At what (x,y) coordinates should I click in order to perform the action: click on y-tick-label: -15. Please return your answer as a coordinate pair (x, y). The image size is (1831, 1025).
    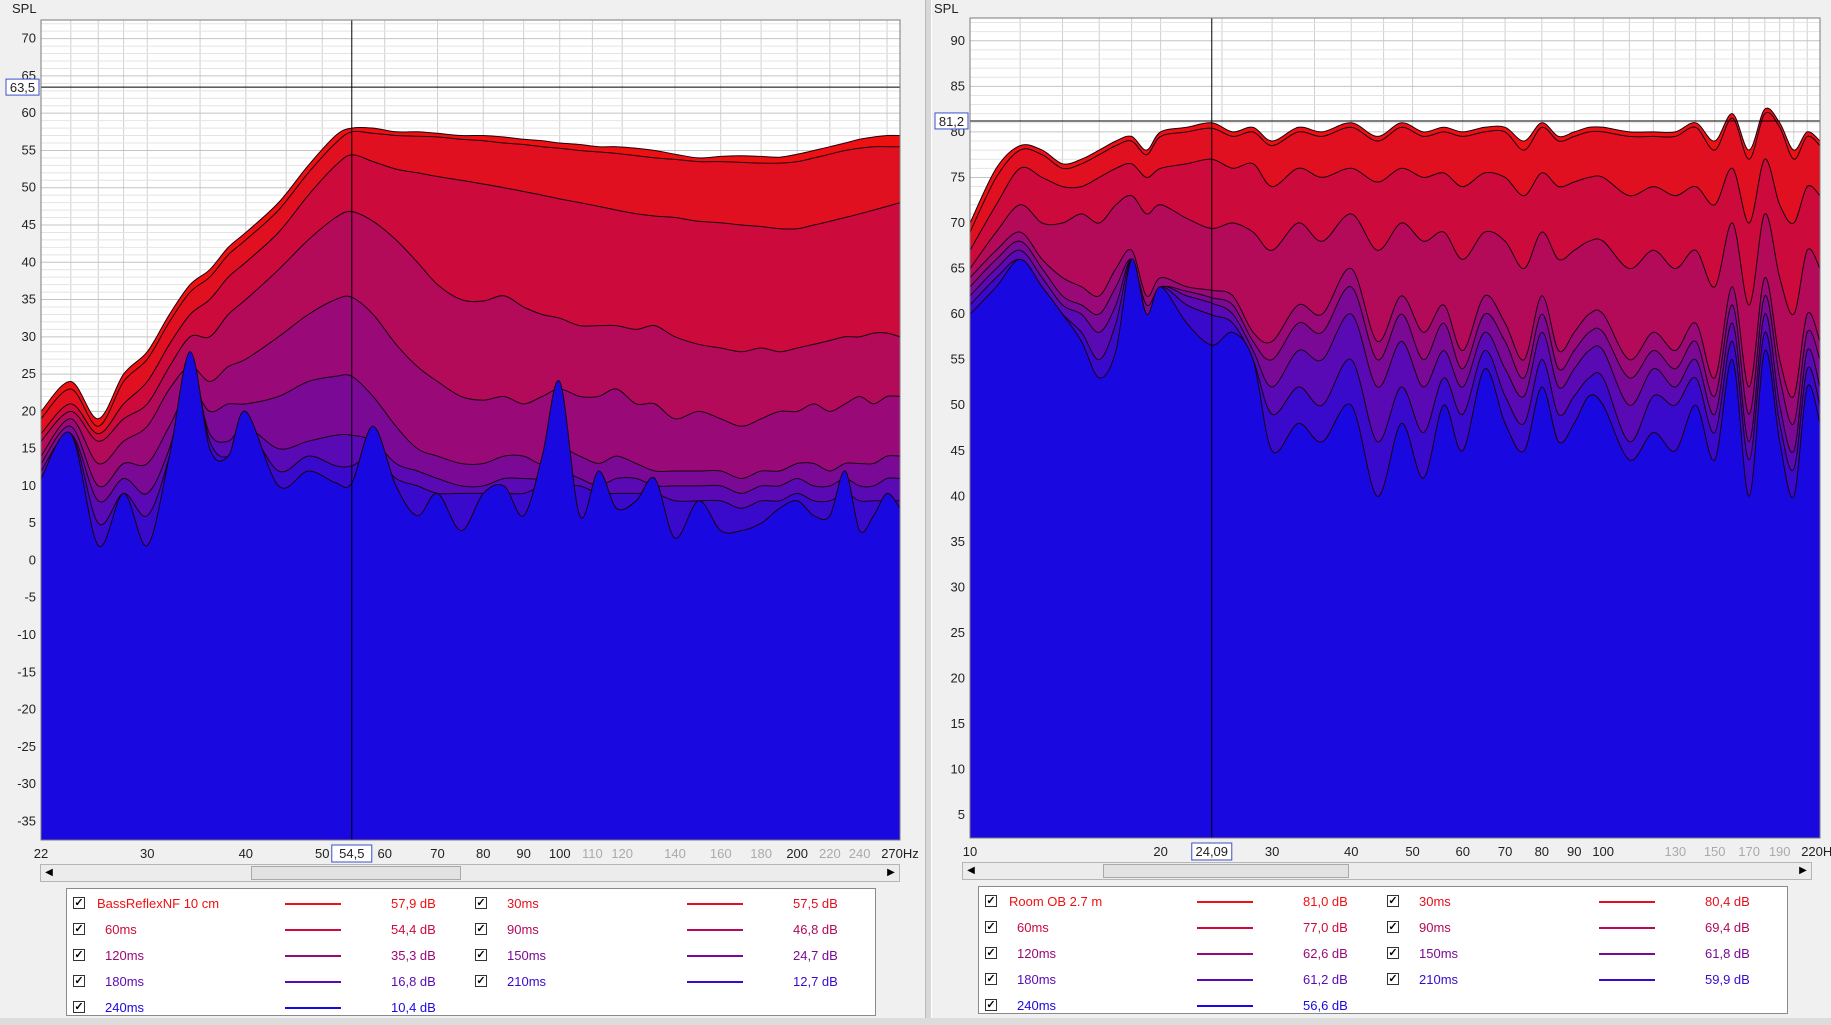
    Looking at the image, I should click on (26, 671).